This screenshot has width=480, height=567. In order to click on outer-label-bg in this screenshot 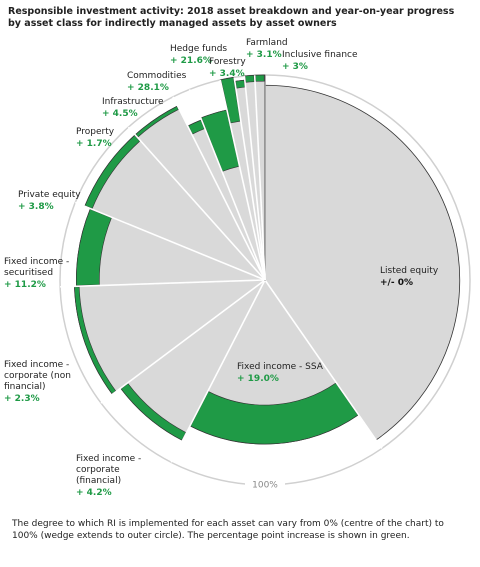, I will do `click(265, 484)`.